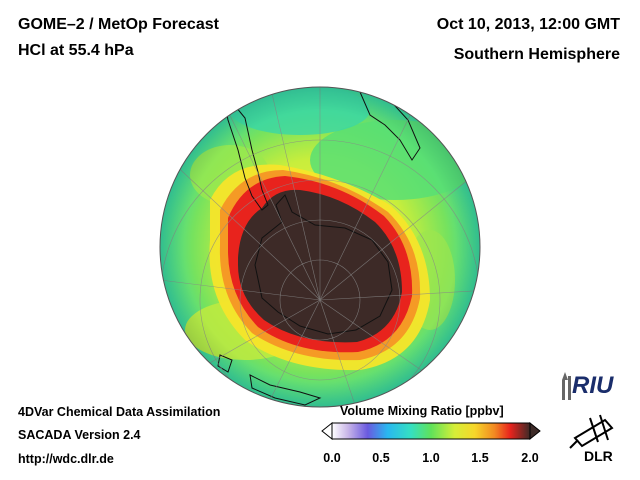 This screenshot has width=640, height=480. What do you see at coordinates (422, 411) in the screenshot?
I see `colorbar-title: Volume Mixing Ratio [ppbv]` at bounding box center [422, 411].